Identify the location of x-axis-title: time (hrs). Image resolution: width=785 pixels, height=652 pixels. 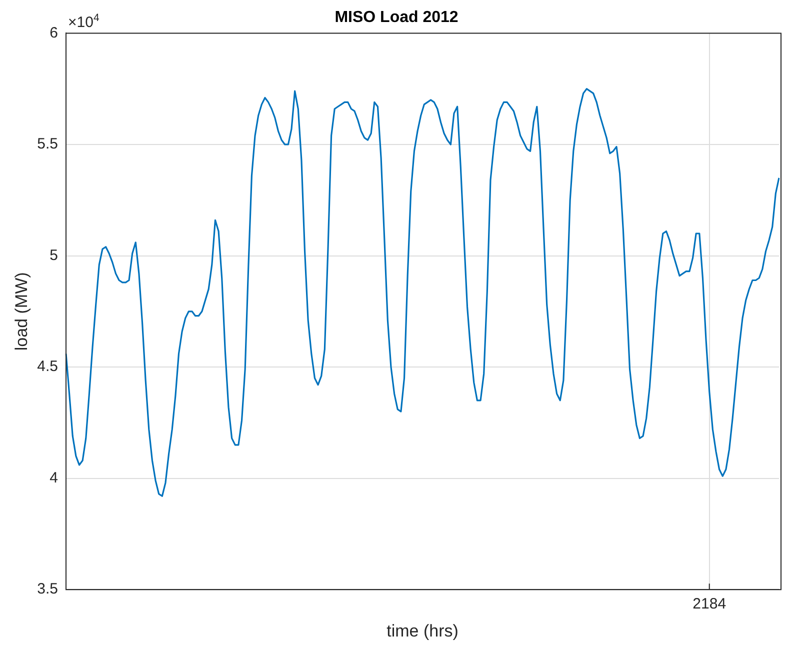
(422, 630).